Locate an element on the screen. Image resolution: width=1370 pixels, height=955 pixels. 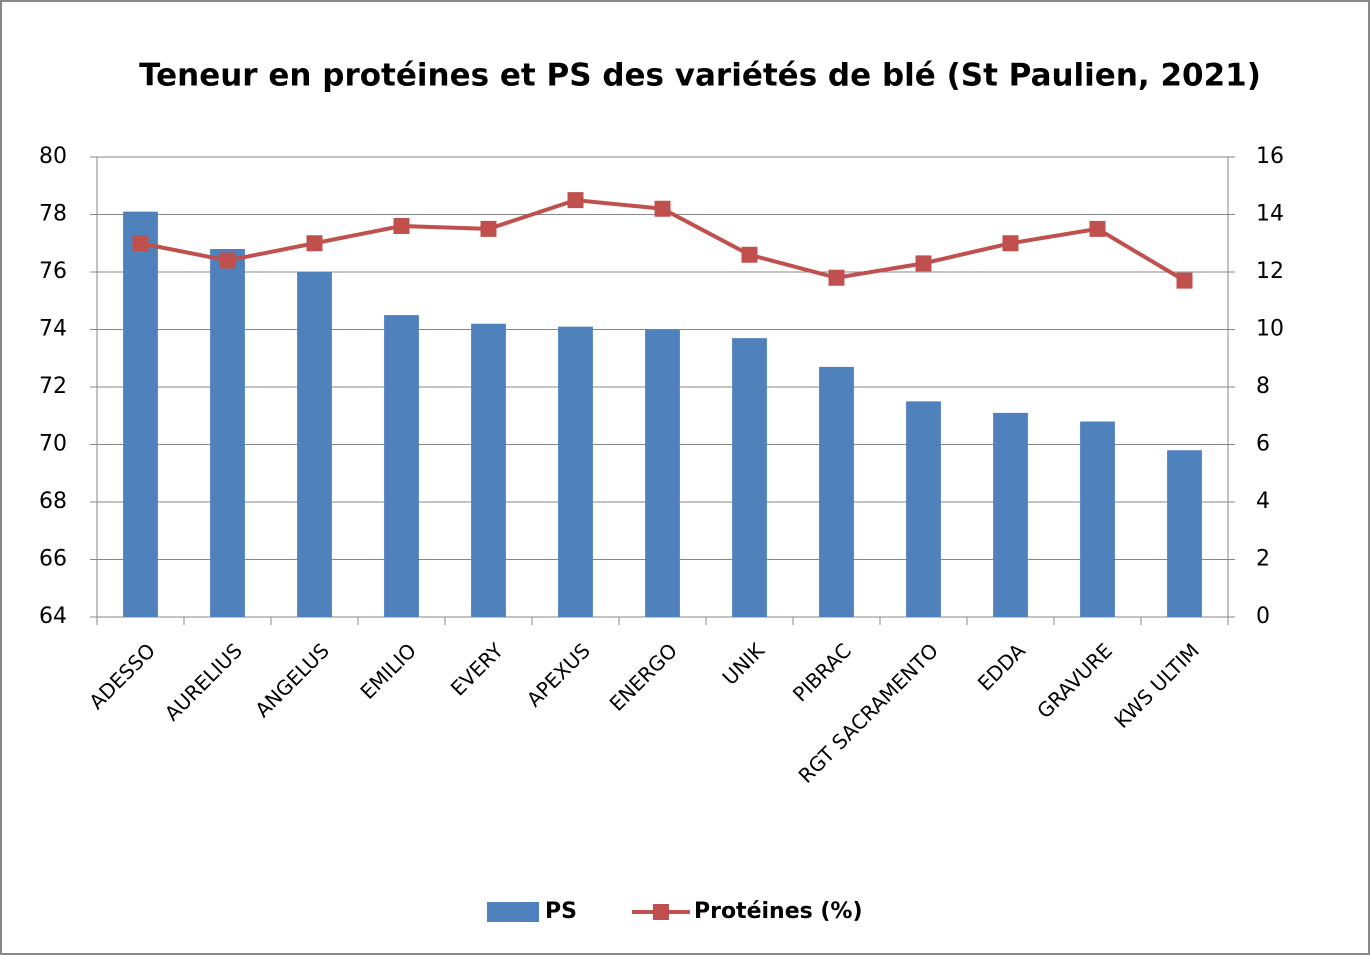
y-tick-label: 74 is located at coordinates (53, 329).